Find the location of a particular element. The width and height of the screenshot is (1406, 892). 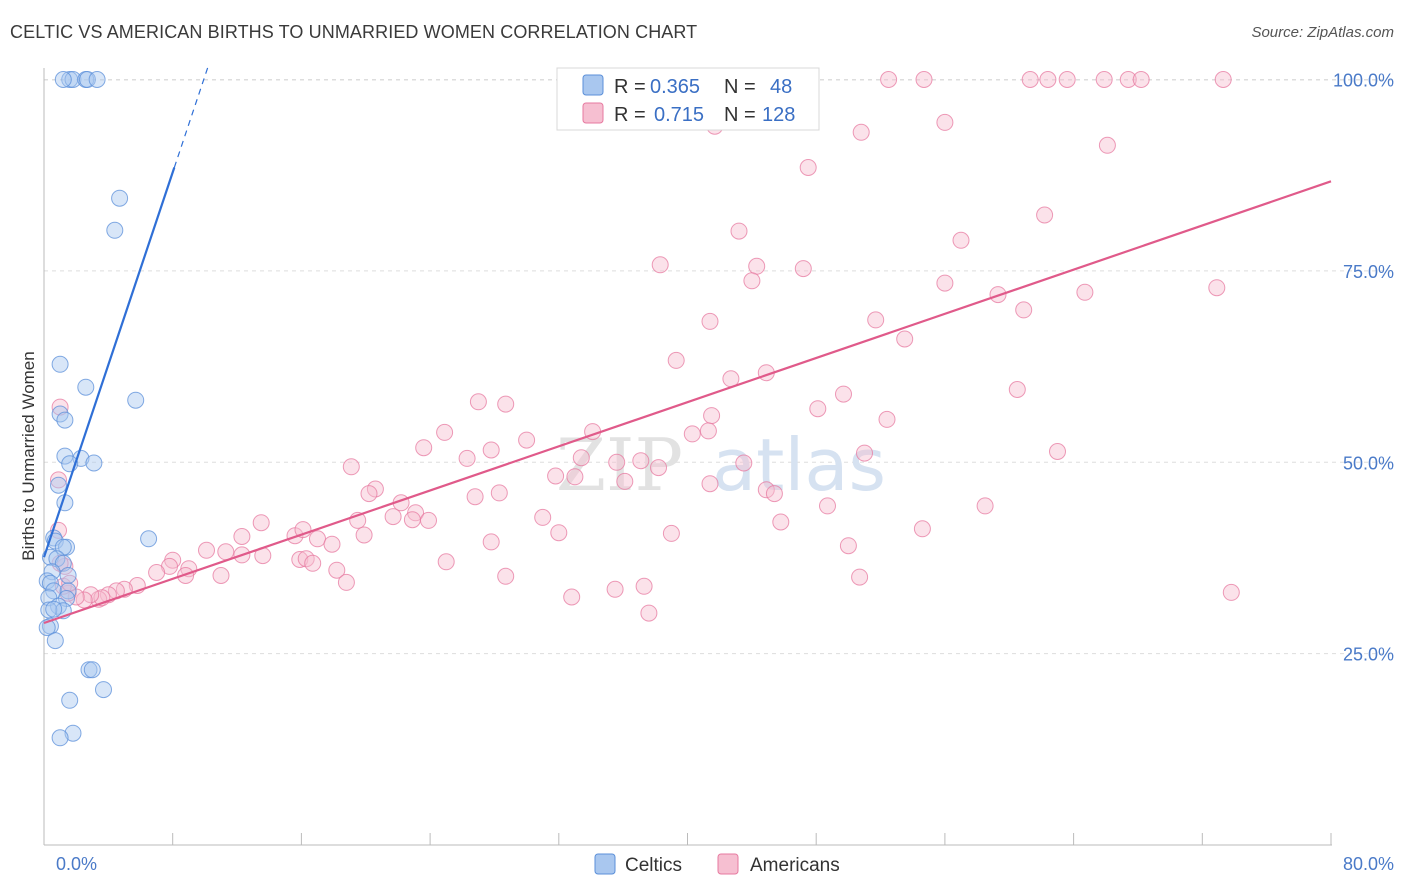

legend-r-value-american: 0.715 is located at coordinates (679, 115).